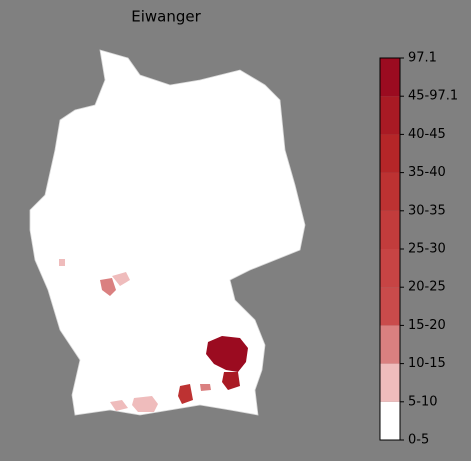  Describe the element at coordinates (427, 363) in the screenshot. I see `colorbar-label: 10-15` at that location.